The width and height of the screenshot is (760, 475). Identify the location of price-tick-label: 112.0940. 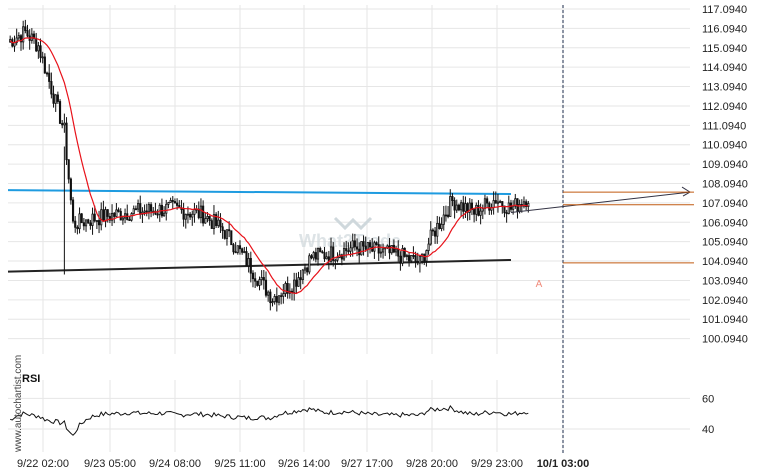
(724, 107).